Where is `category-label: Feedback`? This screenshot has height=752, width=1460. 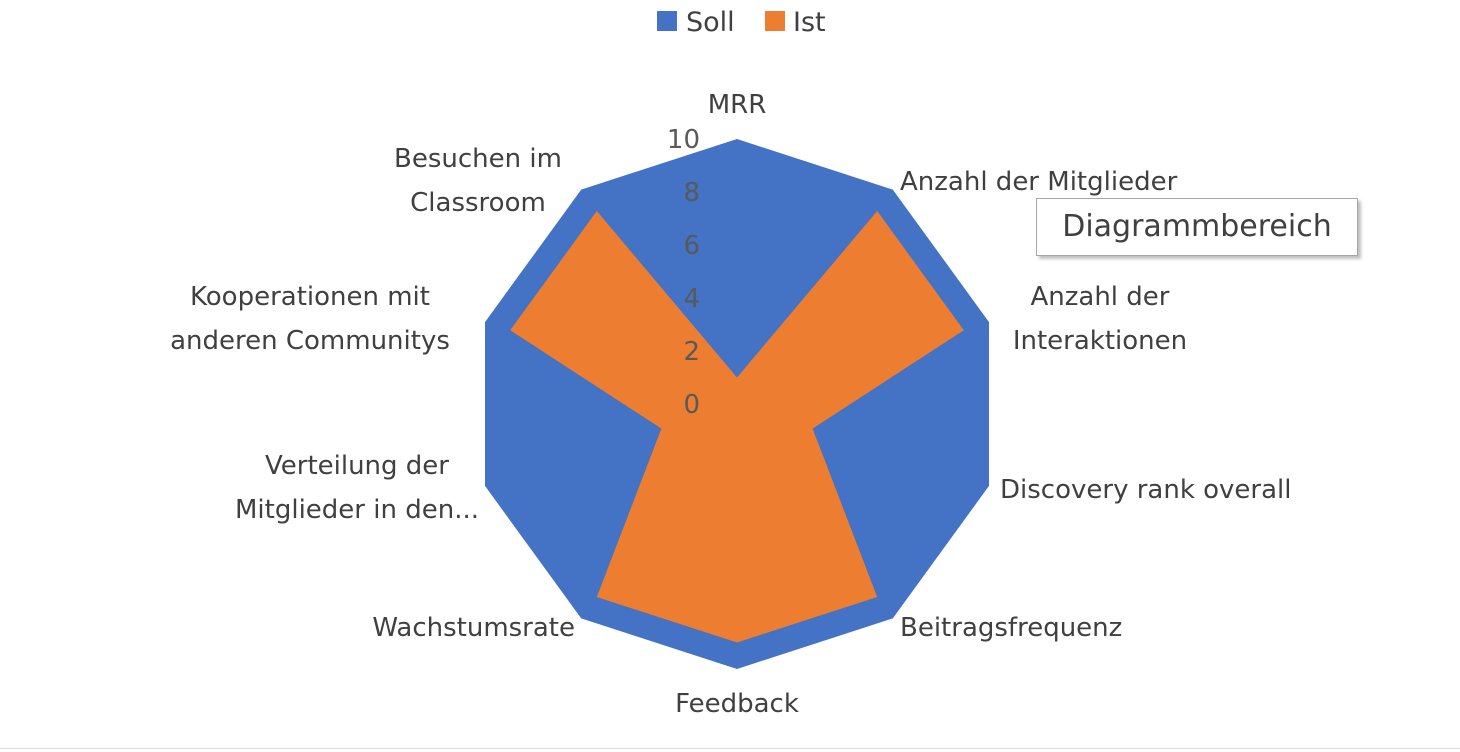
category-label: Feedback is located at coordinates (737, 704).